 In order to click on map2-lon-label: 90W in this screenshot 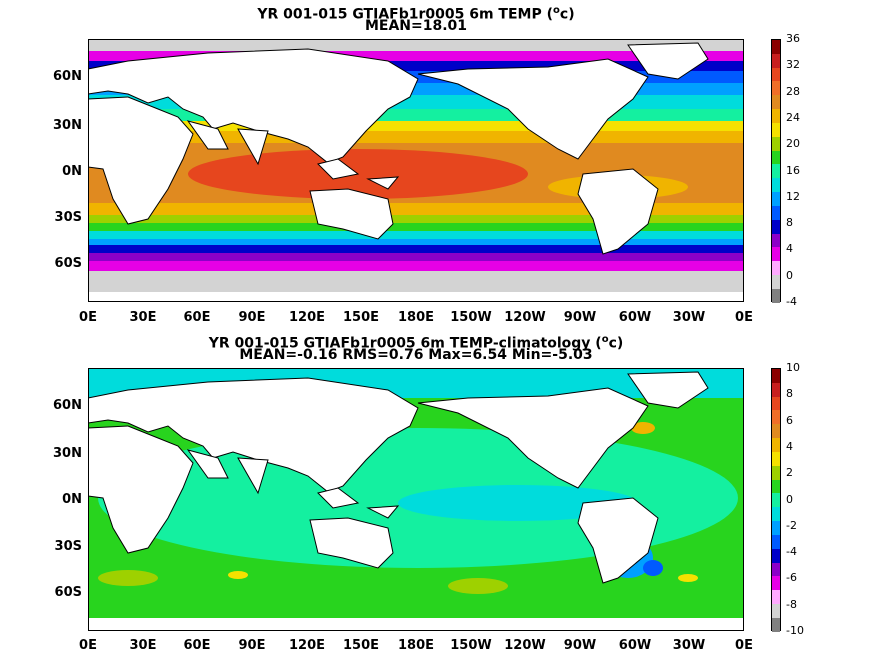, I will do `click(580, 645)`.